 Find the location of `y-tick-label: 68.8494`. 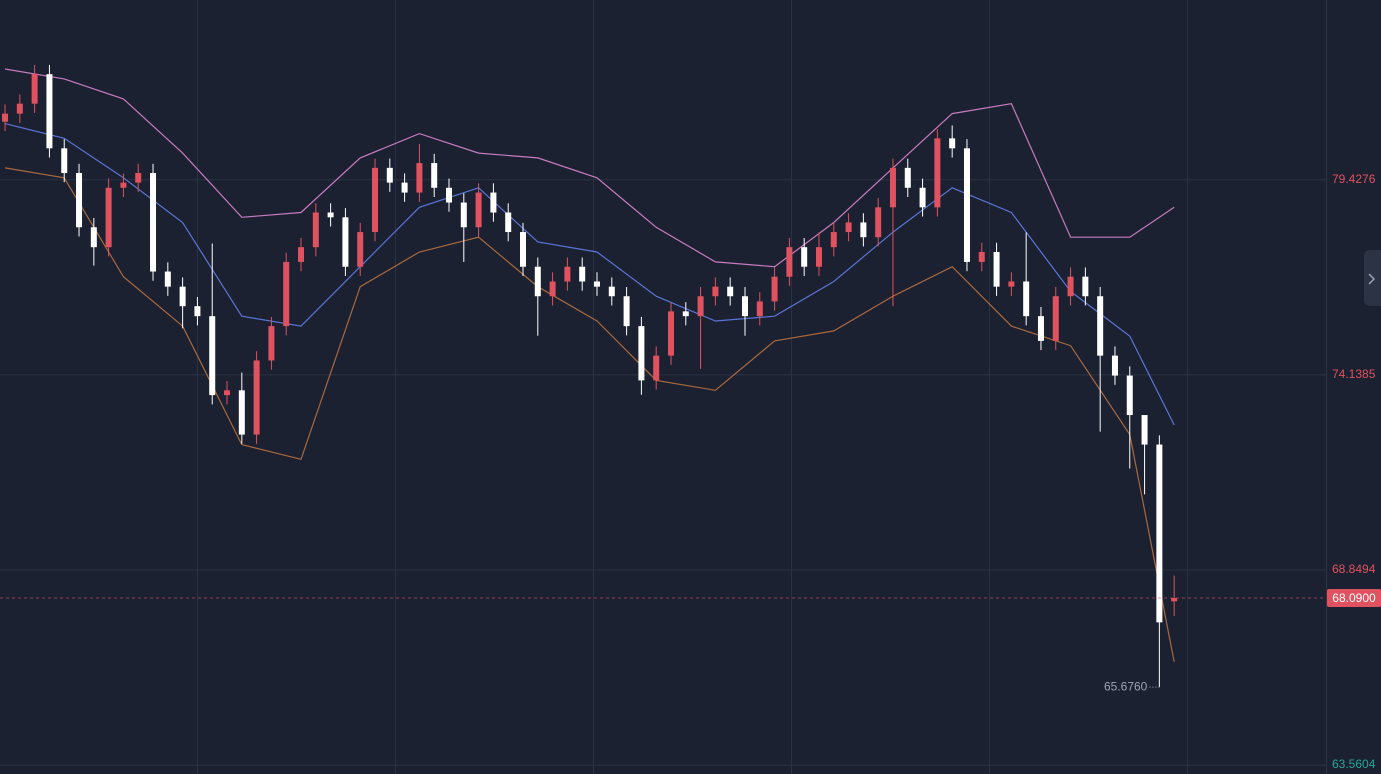

y-tick-label: 68.8494 is located at coordinates (1354, 569).